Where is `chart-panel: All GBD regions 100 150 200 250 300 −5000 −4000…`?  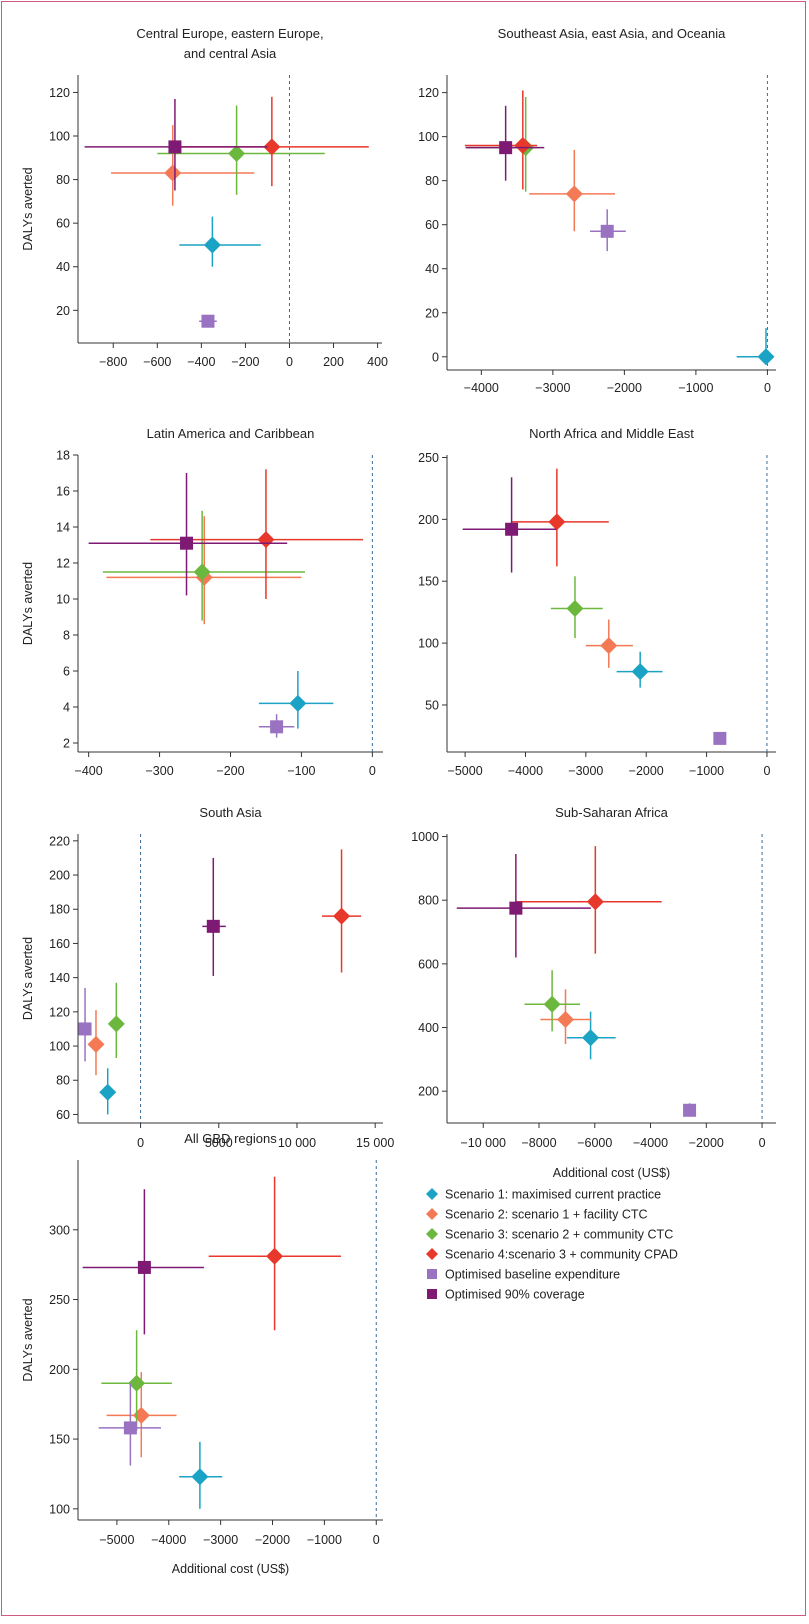 chart-panel: All GBD regions 100 150 200 250 300 −5000 −4000… is located at coordinates (202, 1353).